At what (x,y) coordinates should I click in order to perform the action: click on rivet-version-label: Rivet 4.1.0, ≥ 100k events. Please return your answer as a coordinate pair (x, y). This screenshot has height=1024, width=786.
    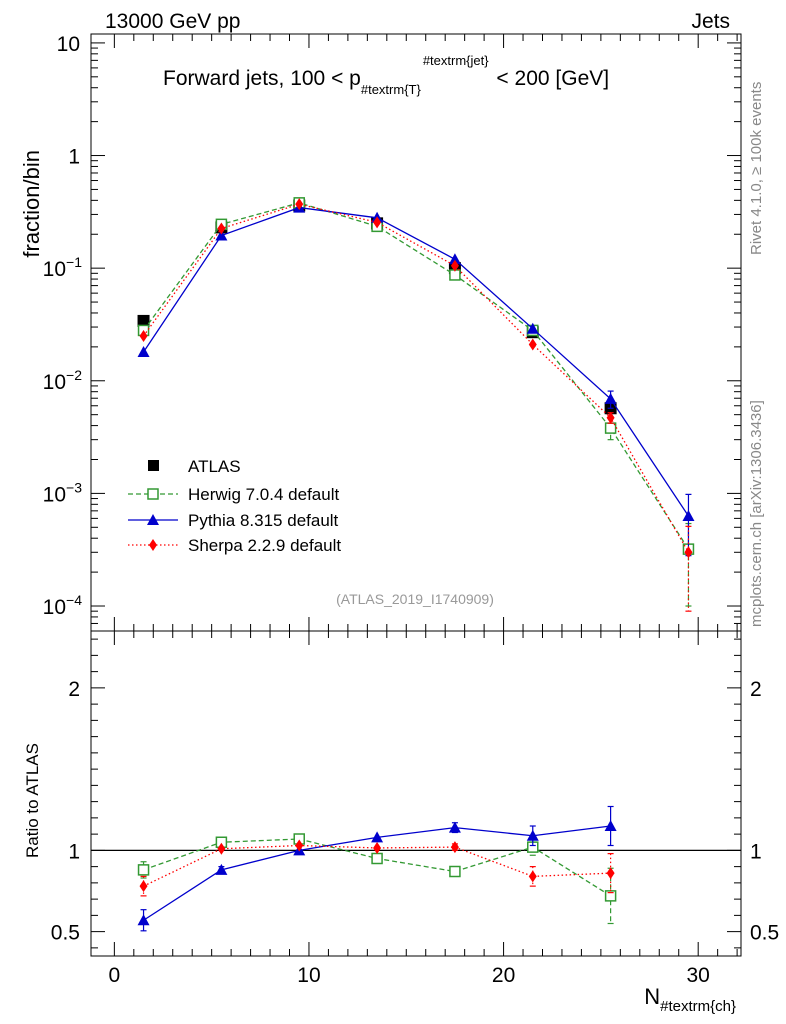
    Looking at the image, I should click on (756, 168).